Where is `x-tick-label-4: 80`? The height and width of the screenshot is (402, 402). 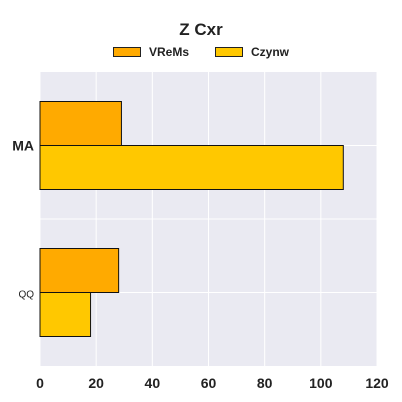 x-tick-label-4: 80 is located at coordinates (265, 383).